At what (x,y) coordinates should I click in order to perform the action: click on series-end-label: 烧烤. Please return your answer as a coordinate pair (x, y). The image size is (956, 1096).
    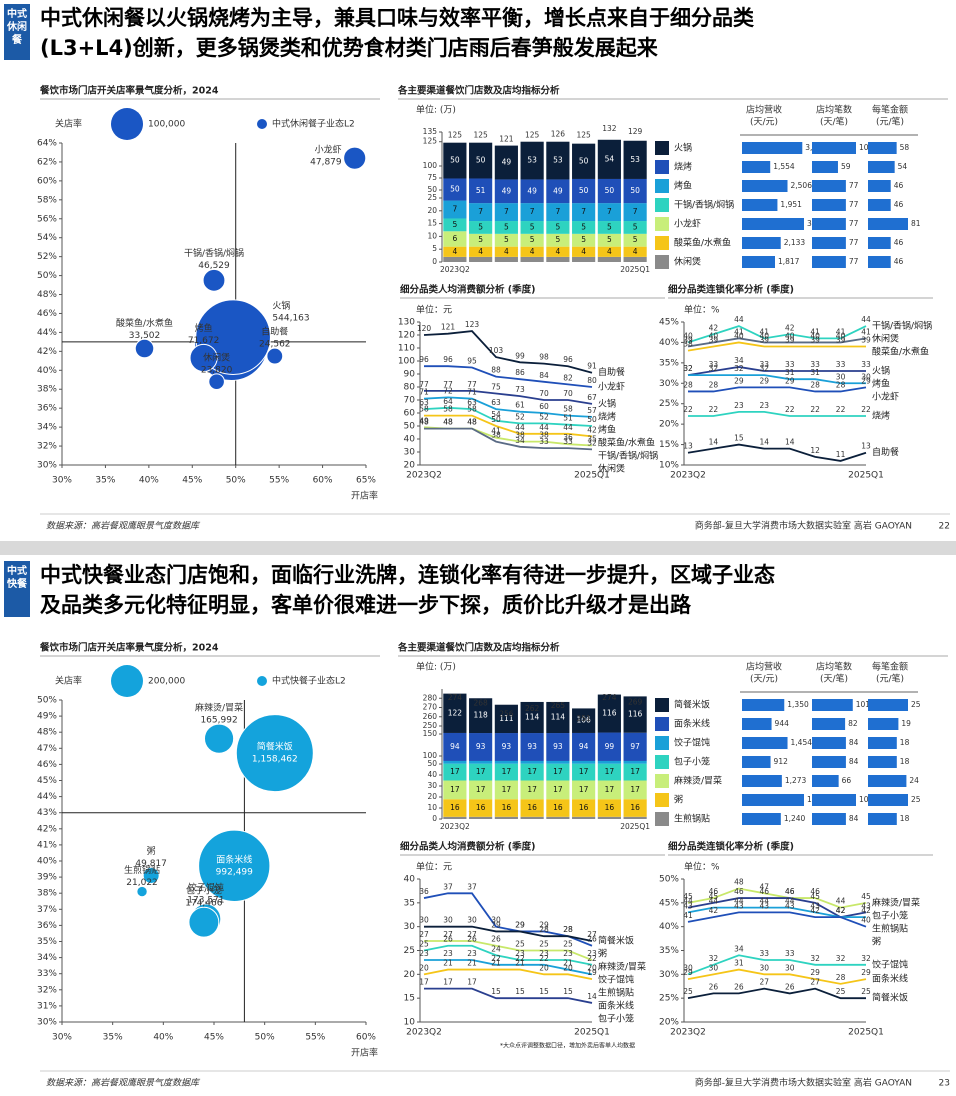
    Looking at the image, I should click on (607, 416).